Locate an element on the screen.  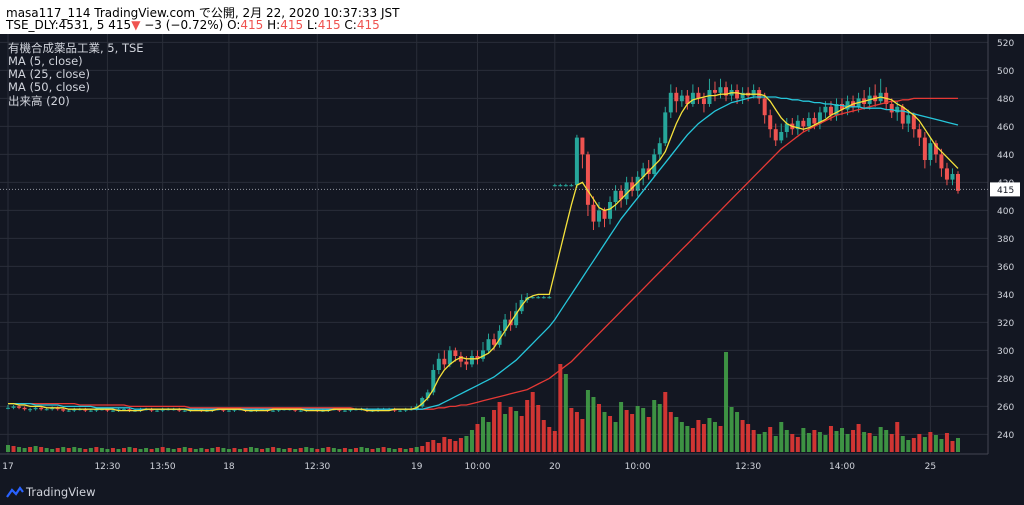
x-tick-label: 12:30 is located at coordinates (107, 467).